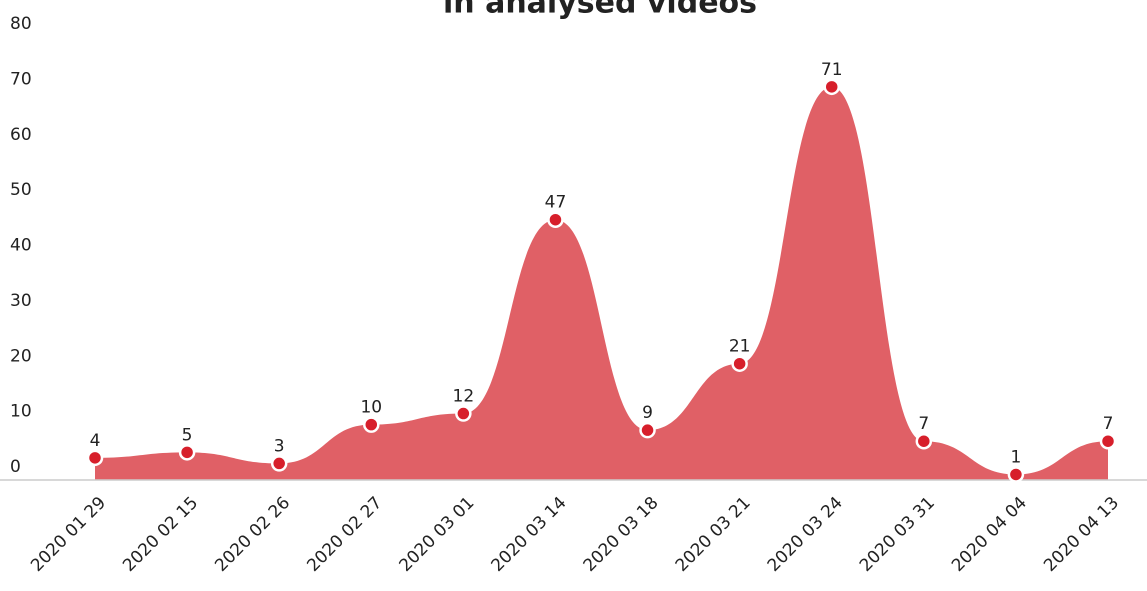 Image resolution: width=1147 pixels, height=591 pixels. Describe the element at coordinates (21, 356) in the screenshot. I see `y-tick-label: 20` at that location.